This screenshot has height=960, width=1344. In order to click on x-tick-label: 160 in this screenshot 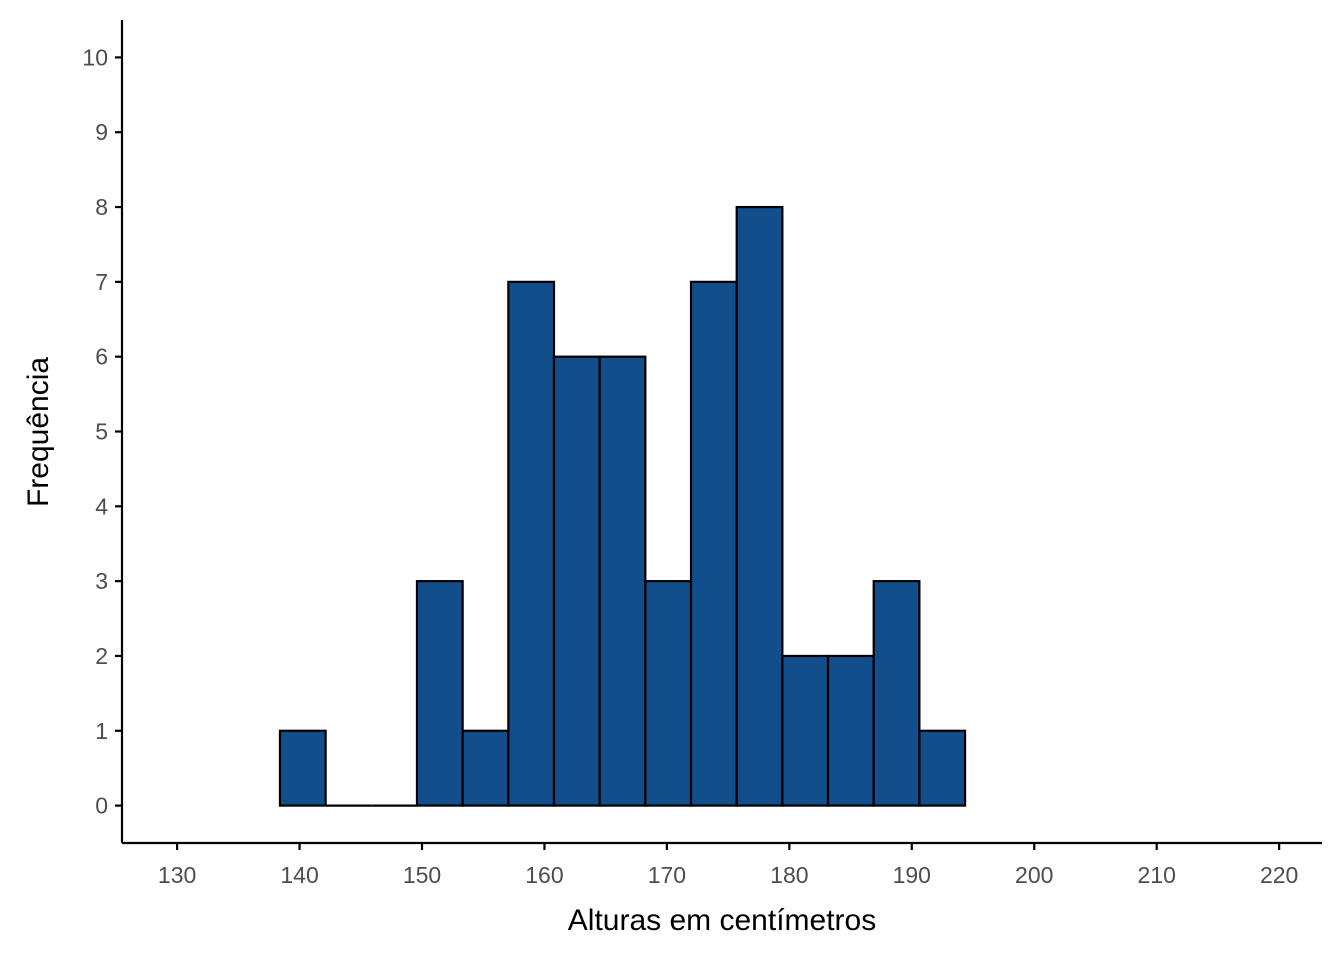, I will do `click(544, 875)`.